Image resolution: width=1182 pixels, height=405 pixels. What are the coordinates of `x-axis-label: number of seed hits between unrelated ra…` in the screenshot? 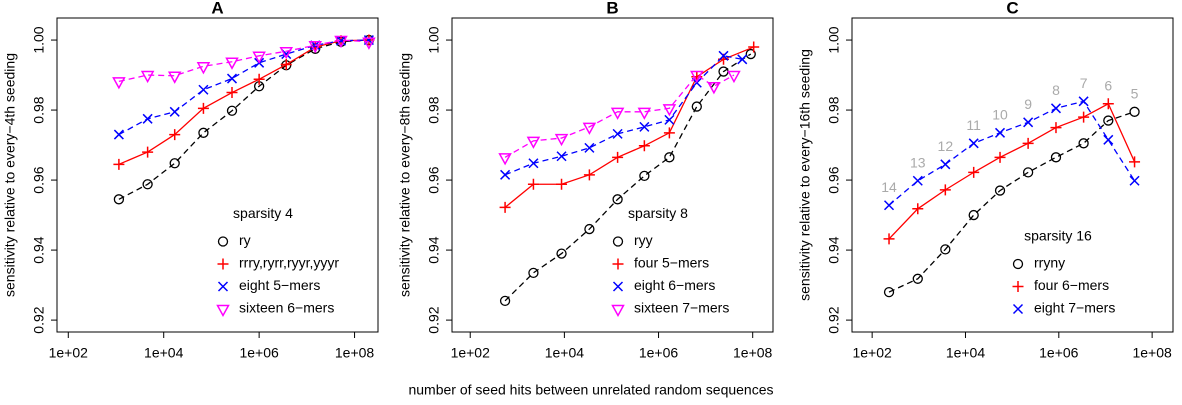 It's located at (590, 390).